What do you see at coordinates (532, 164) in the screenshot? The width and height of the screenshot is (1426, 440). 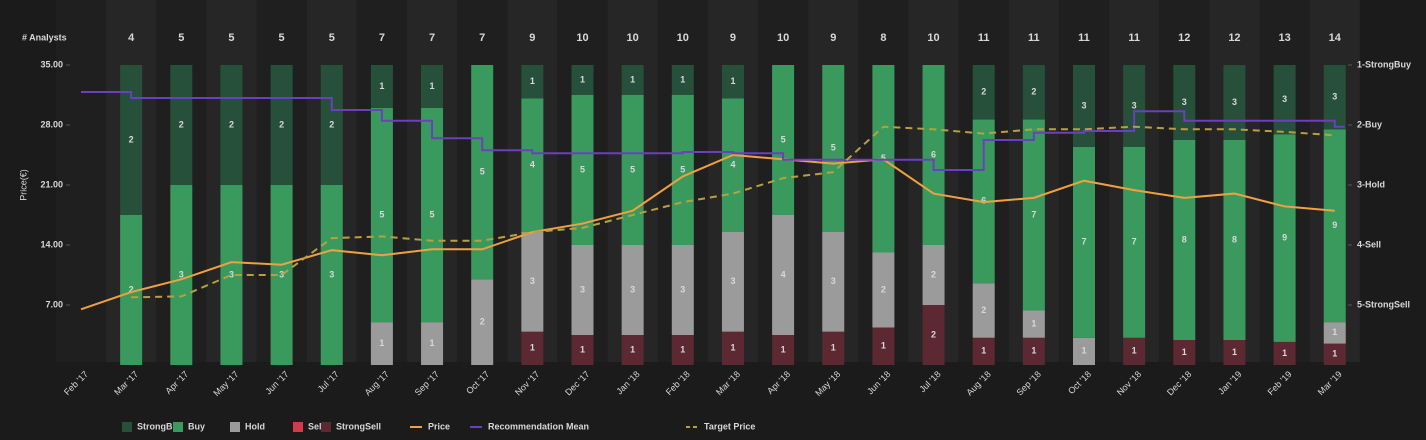 I see `segment-label: 4` at bounding box center [532, 164].